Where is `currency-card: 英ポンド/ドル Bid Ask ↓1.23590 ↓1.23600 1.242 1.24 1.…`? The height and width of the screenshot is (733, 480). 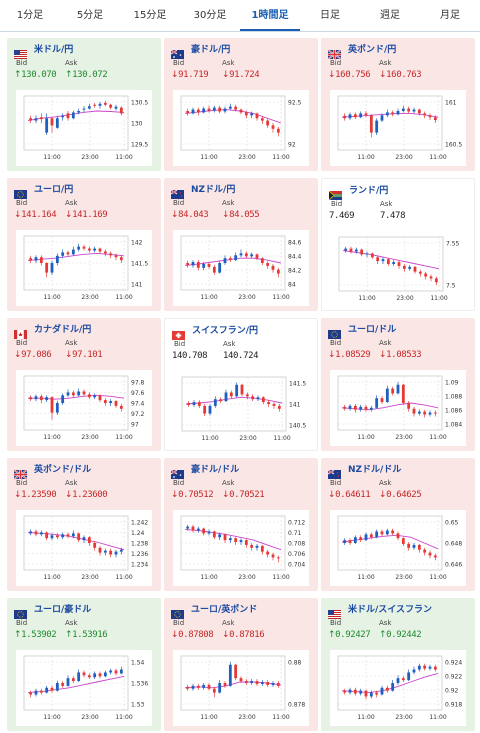 currency-card: 英ポンド/ドル Bid Ask ↓1.23590 ↓1.23600 1.242 1.24 1.… is located at coordinates (84, 524).